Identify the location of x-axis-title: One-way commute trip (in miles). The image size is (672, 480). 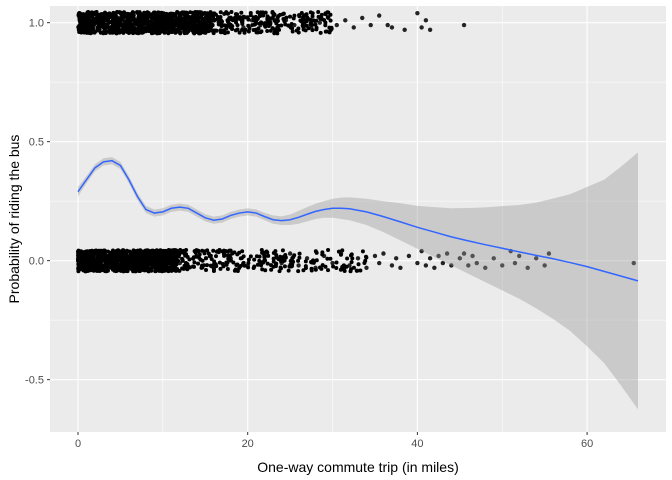
(358, 467).